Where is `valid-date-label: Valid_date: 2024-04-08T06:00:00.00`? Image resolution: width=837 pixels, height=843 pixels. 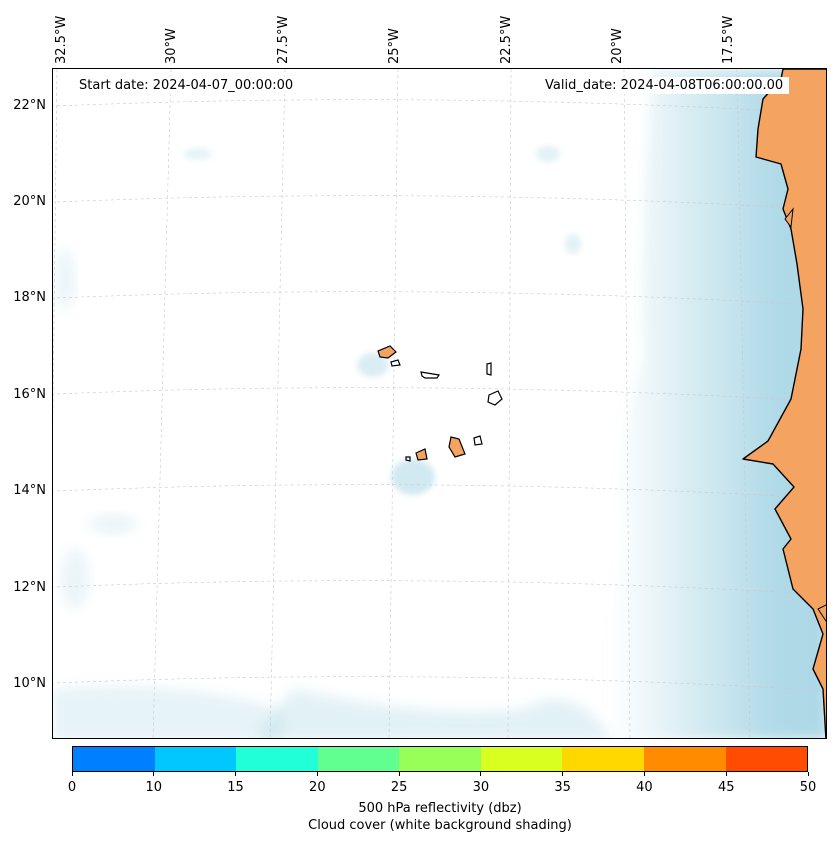 valid-date-label: Valid_date: 2024-04-08T06:00:00.00 is located at coordinates (664, 85).